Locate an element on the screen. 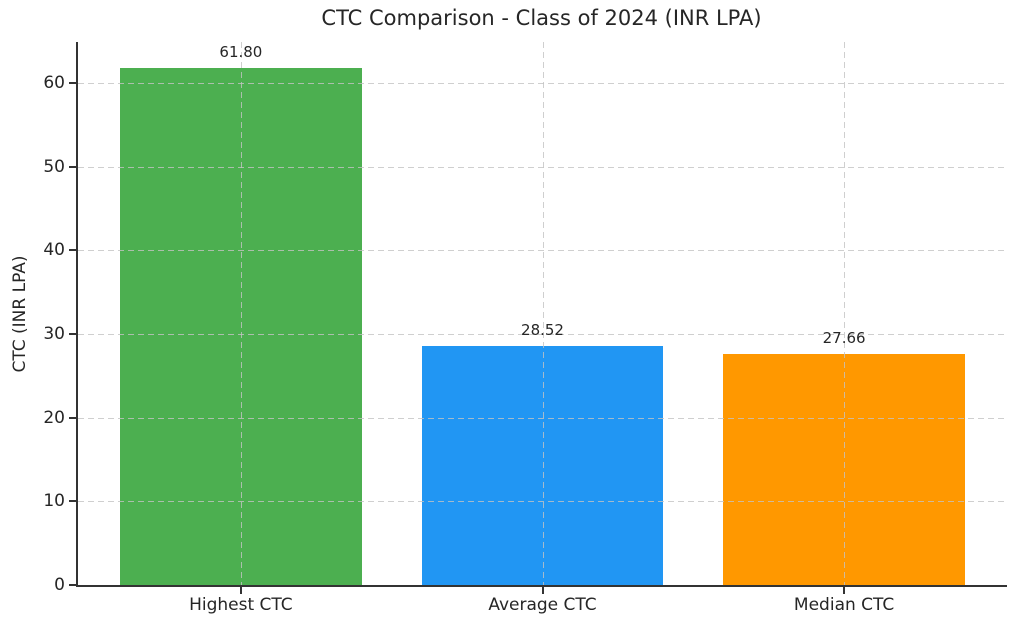 The height and width of the screenshot is (627, 1012). y-tick-label: 20 is located at coordinates (54, 417).